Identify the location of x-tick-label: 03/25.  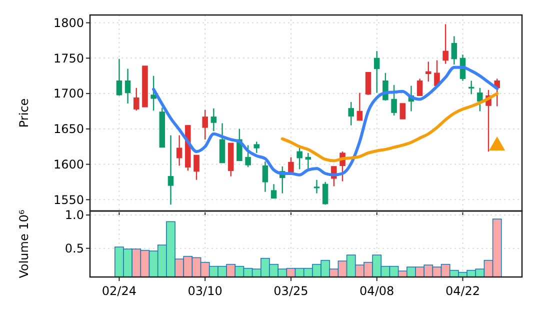
(291, 291).